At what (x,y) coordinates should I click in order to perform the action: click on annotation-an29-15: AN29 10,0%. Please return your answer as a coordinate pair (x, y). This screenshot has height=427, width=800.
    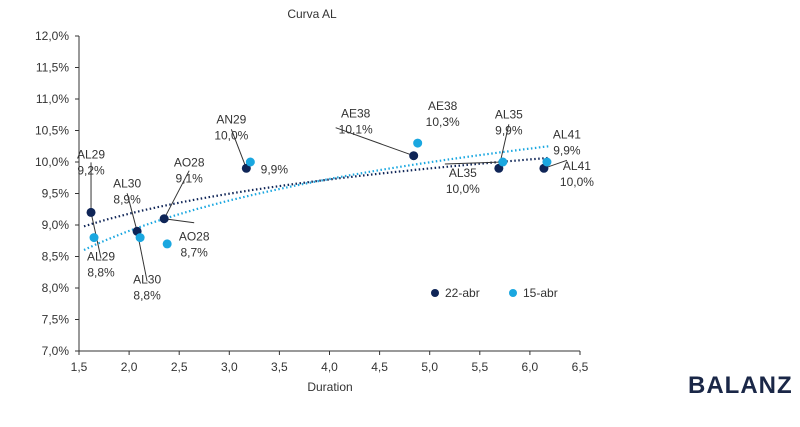
    Looking at the image, I should click on (231, 127).